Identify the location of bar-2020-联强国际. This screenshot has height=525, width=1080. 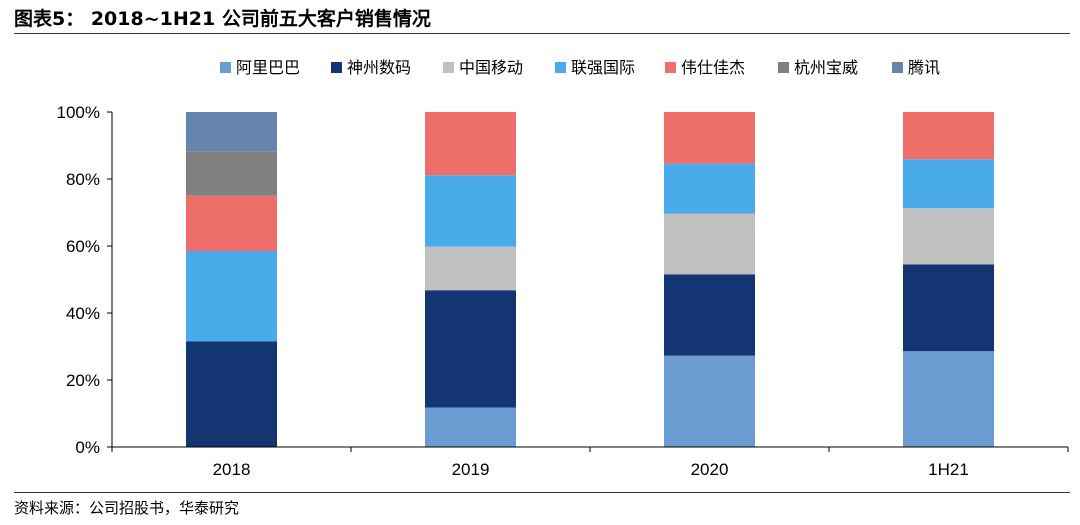
(709, 188).